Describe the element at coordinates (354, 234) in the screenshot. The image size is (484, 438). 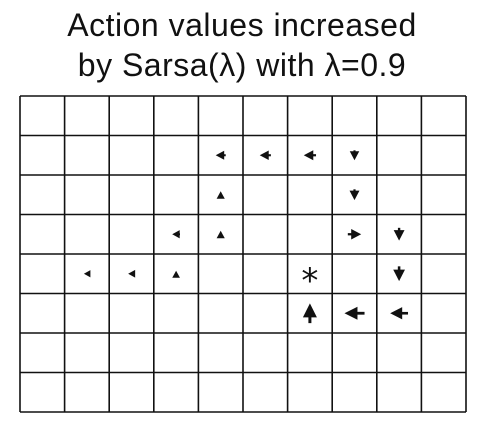
I see `arrow-right-icon` at that location.